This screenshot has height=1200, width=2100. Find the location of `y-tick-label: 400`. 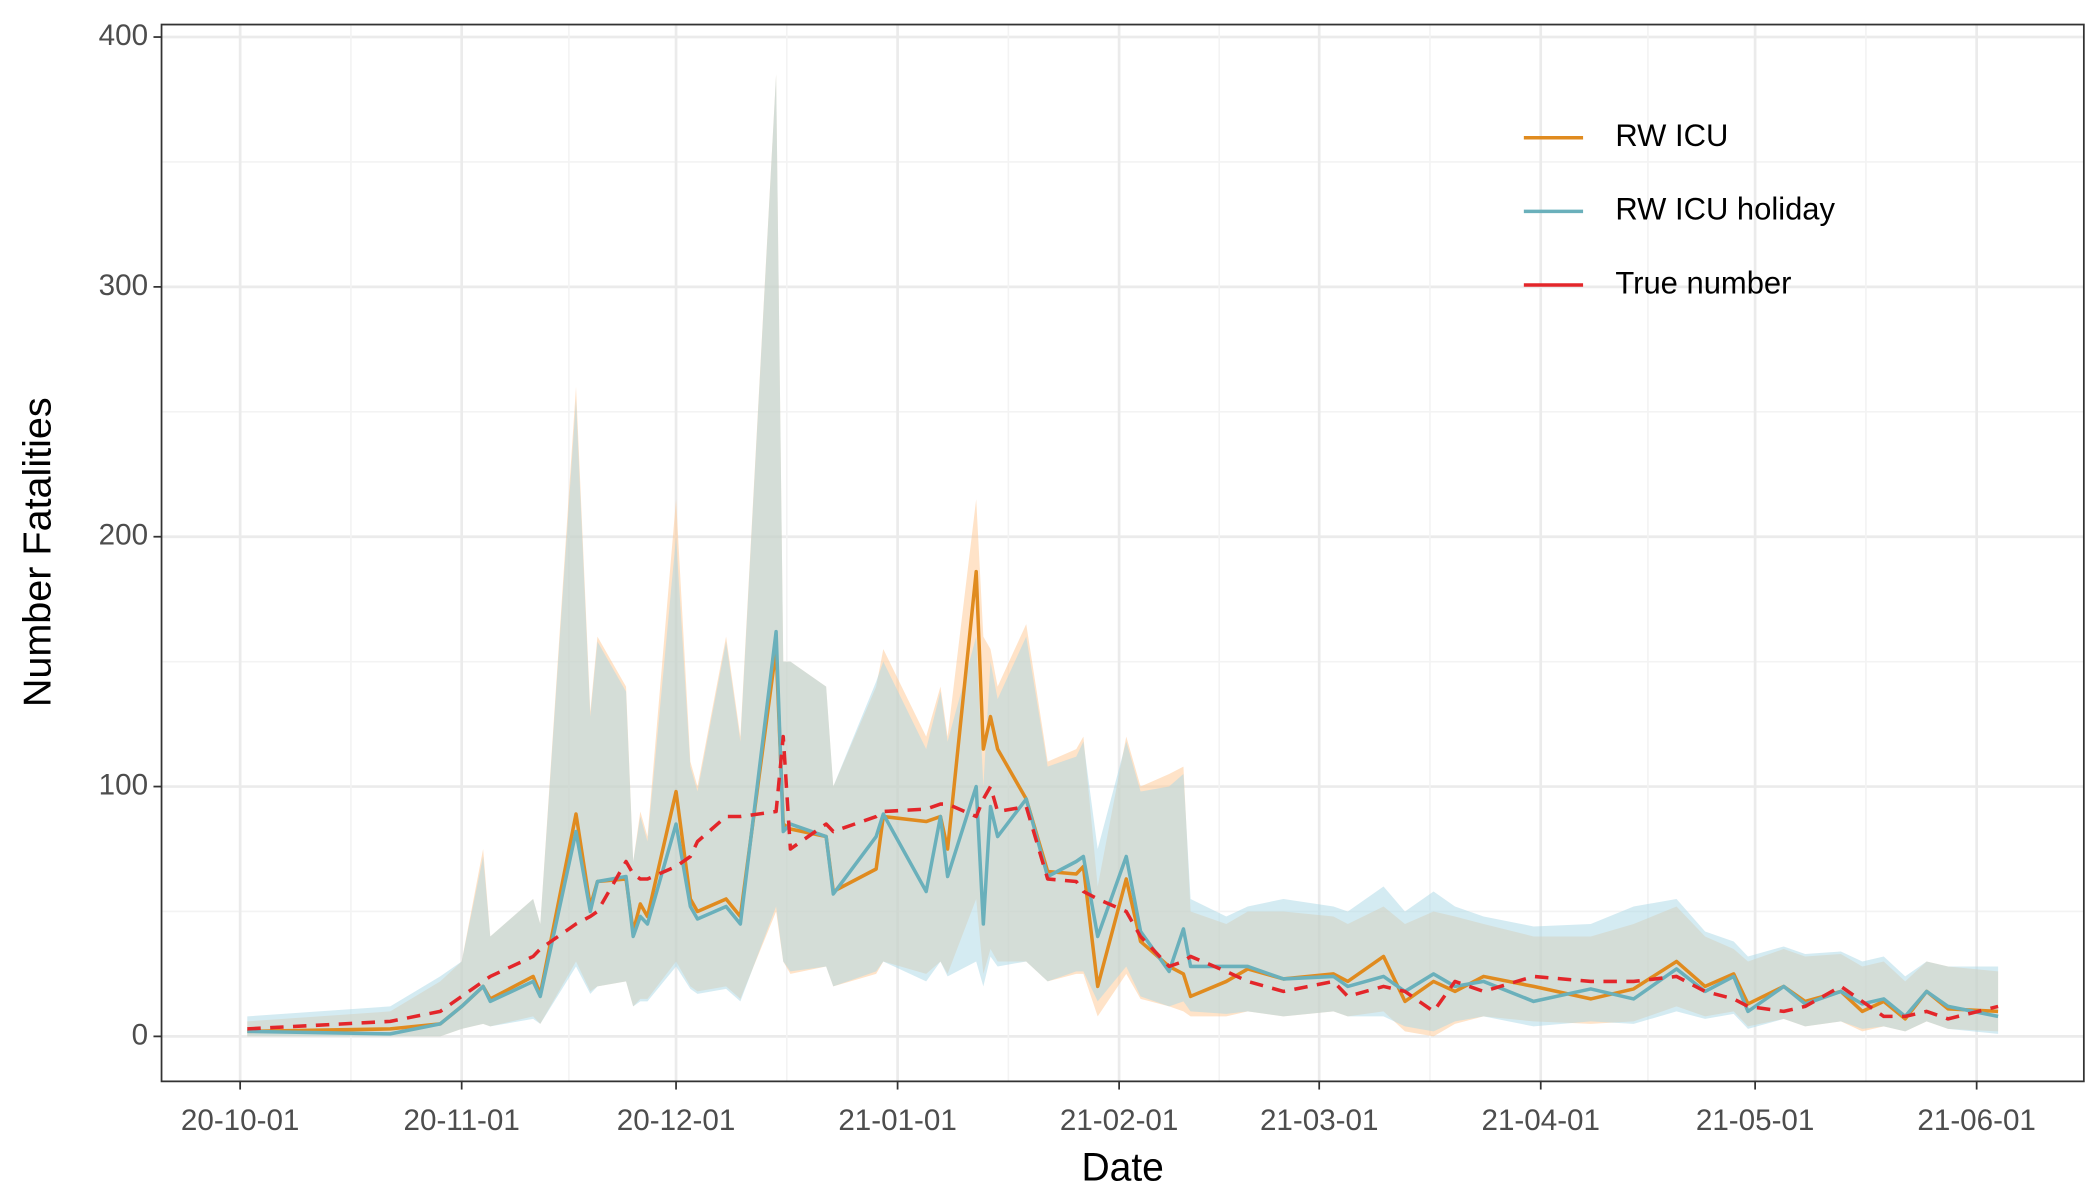

y-tick-label: 400 is located at coordinates (123, 35).